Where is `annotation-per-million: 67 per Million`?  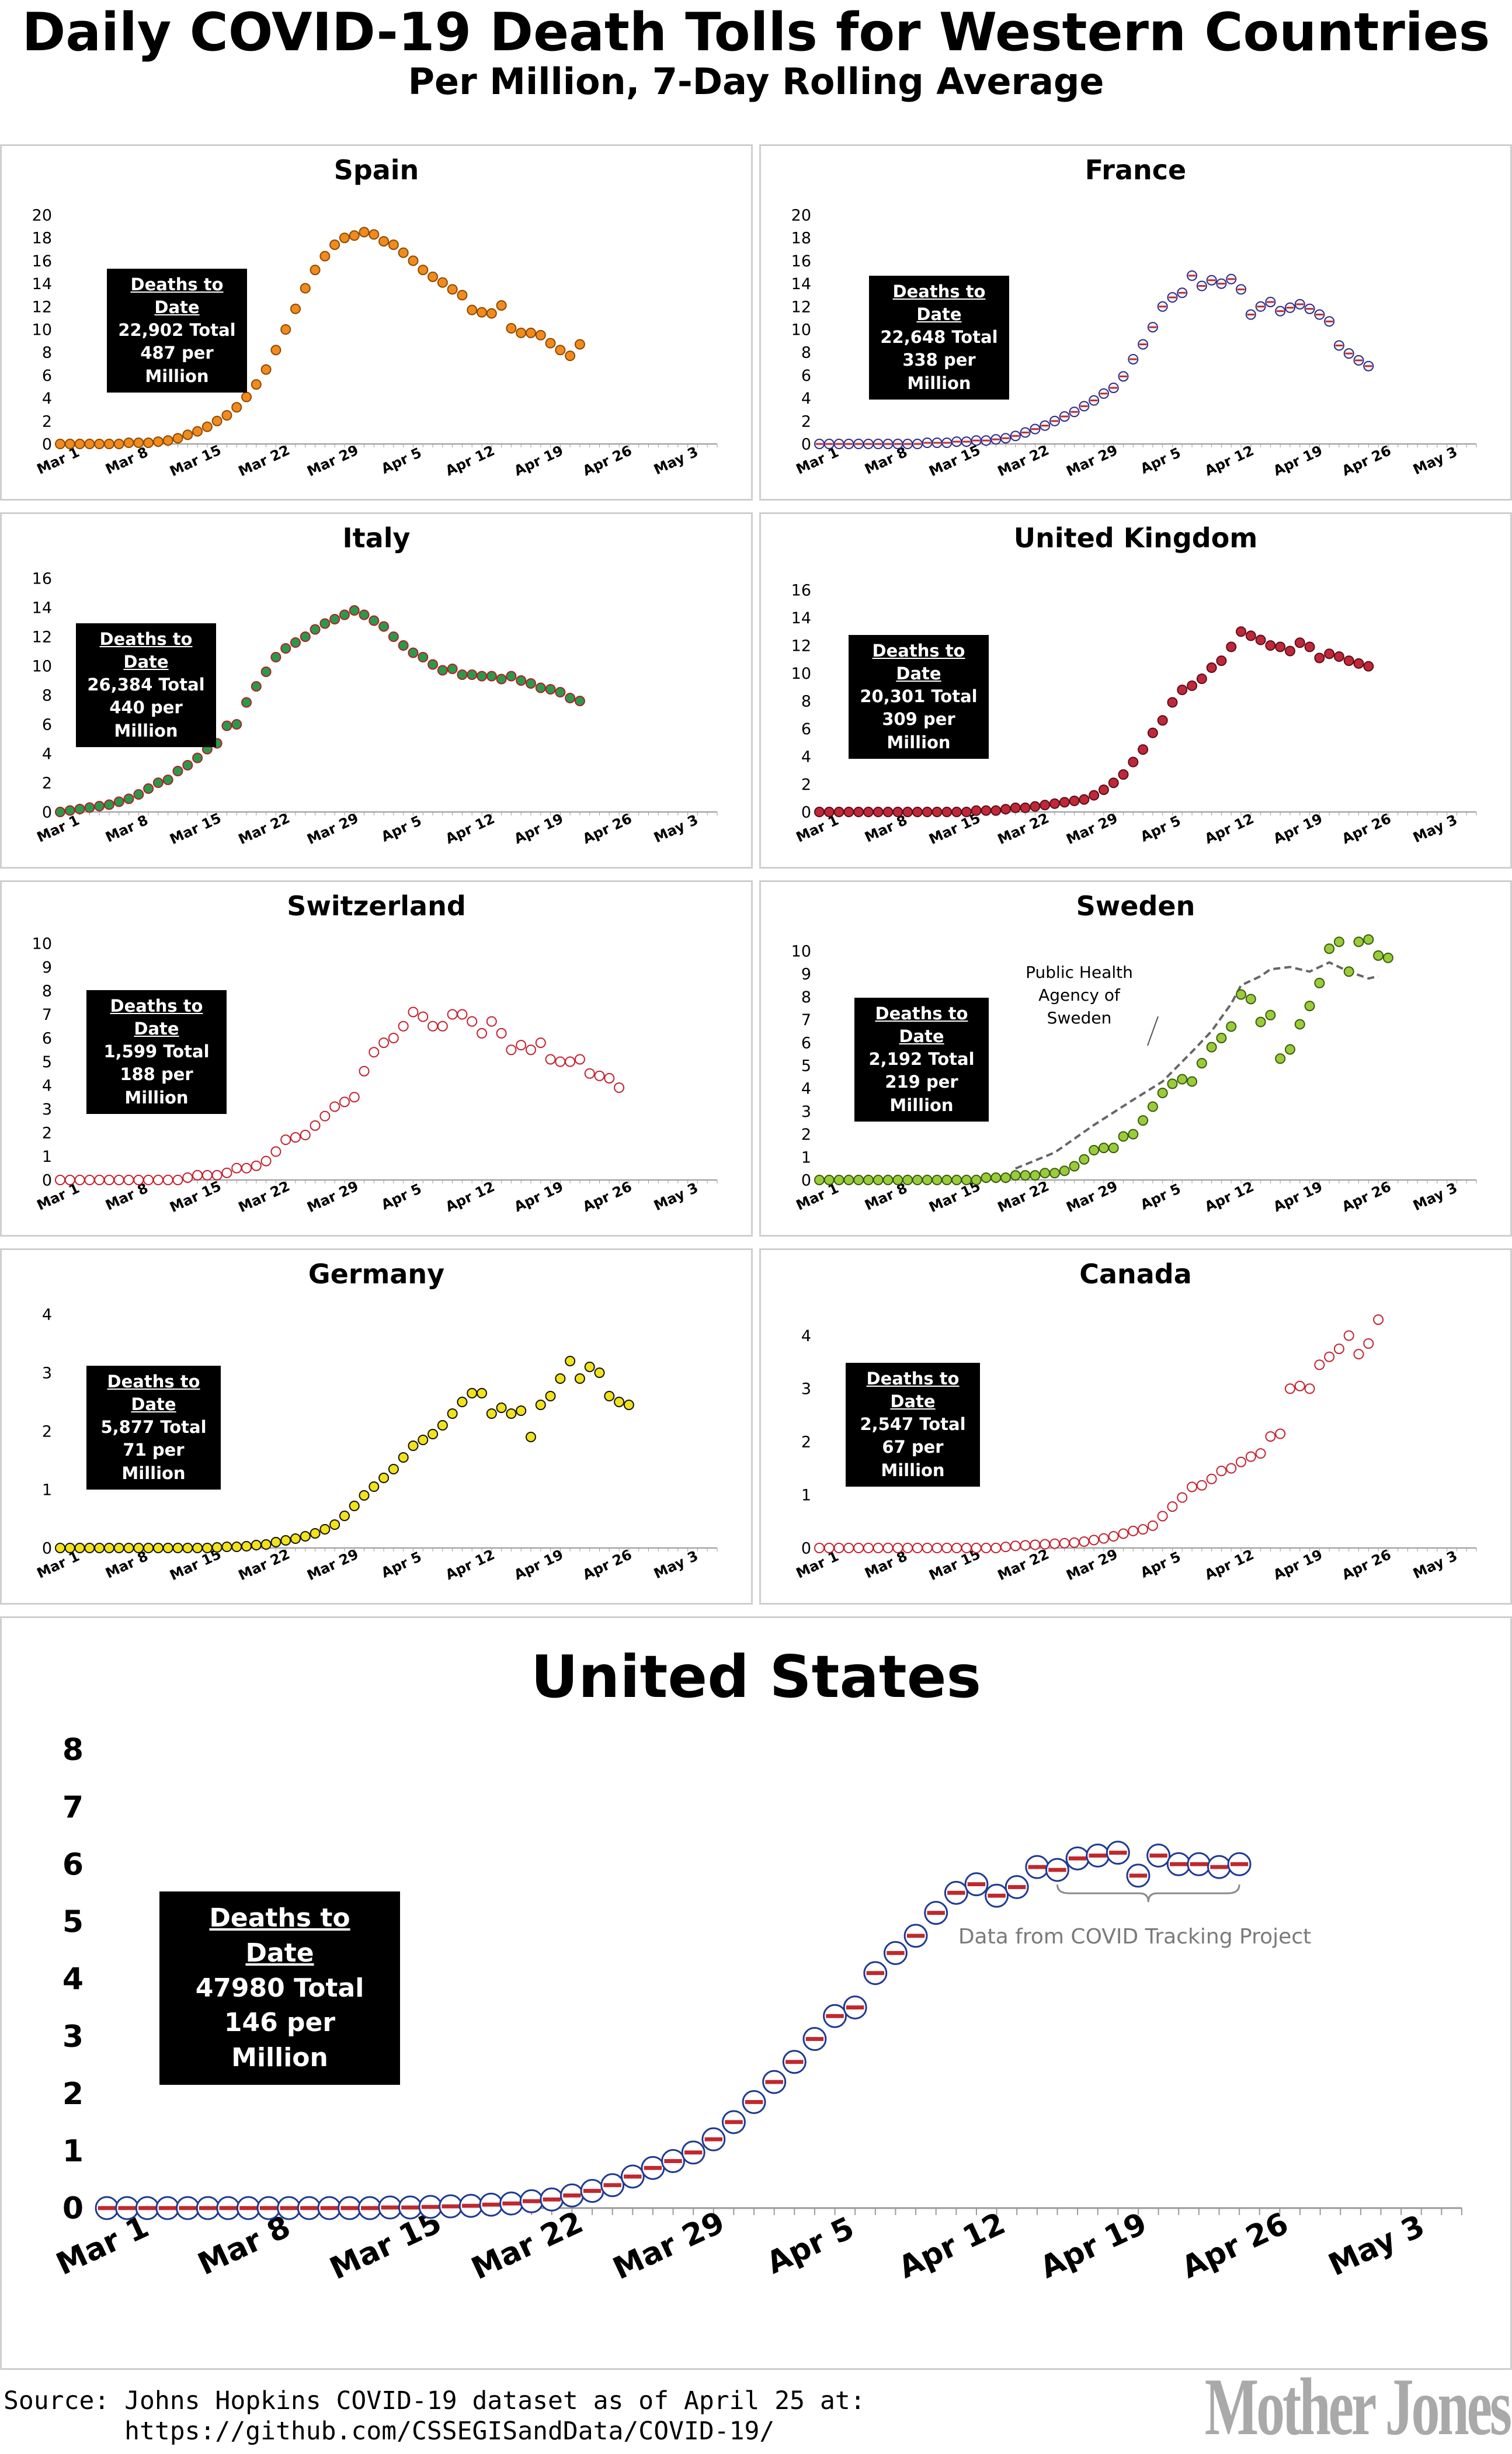
annotation-per-million: 67 per Million is located at coordinates (913, 1458).